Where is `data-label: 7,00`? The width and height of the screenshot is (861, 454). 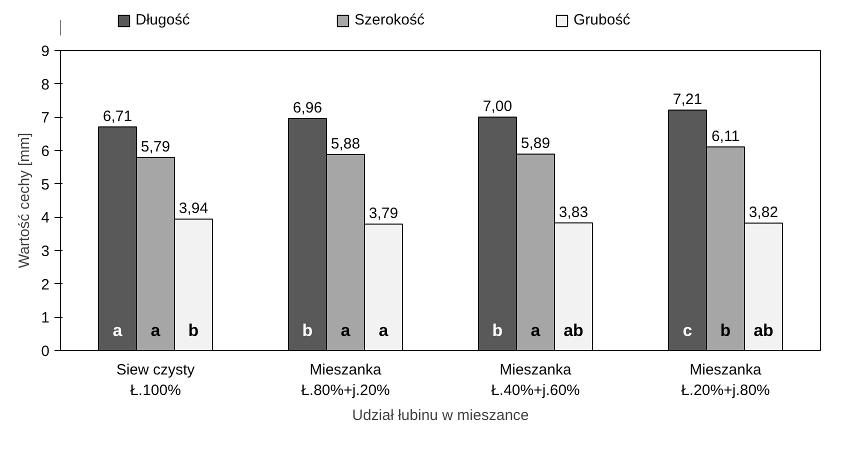 data-label: 7,00 is located at coordinates (497, 107).